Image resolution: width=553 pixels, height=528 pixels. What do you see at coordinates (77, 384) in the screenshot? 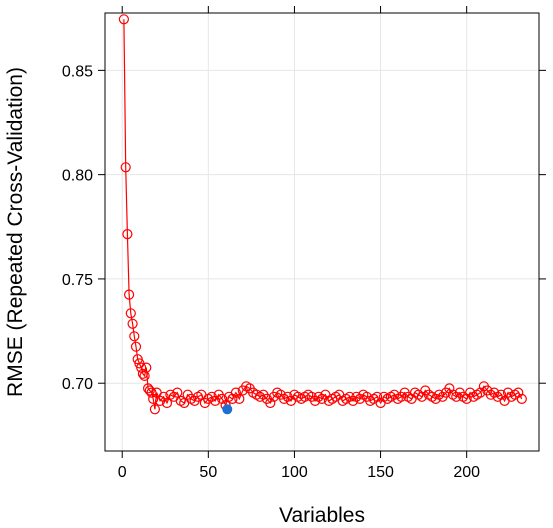
I see `y-tick-label: 0.70` at bounding box center [77, 384].